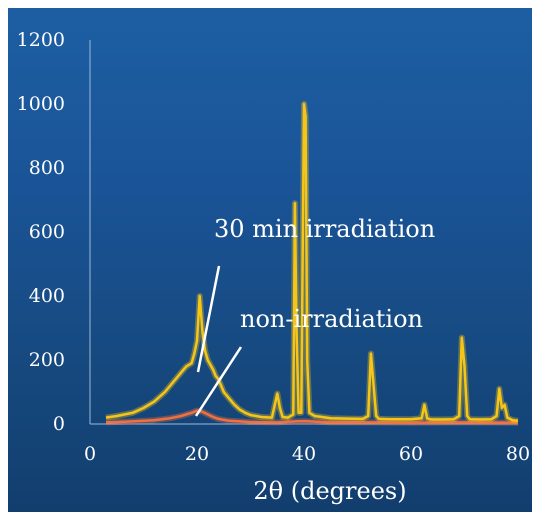 This screenshot has width=540, height=519. What do you see at coordinates (47, 232) in the screenshot?
I see `y-tick-label: 600` at bounding box center [47, 232].